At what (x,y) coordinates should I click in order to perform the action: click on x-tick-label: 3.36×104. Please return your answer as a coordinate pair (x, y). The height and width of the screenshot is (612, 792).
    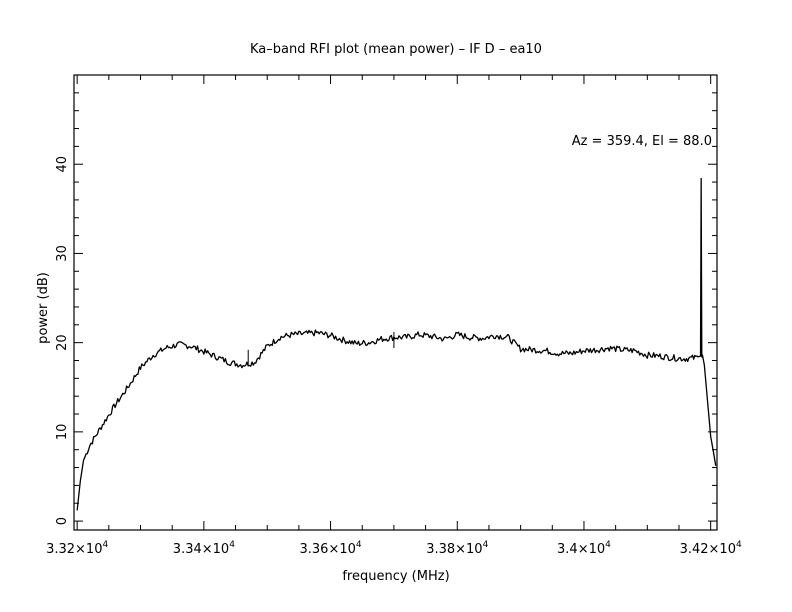
    Looking at the image, I should click on (331, 548).